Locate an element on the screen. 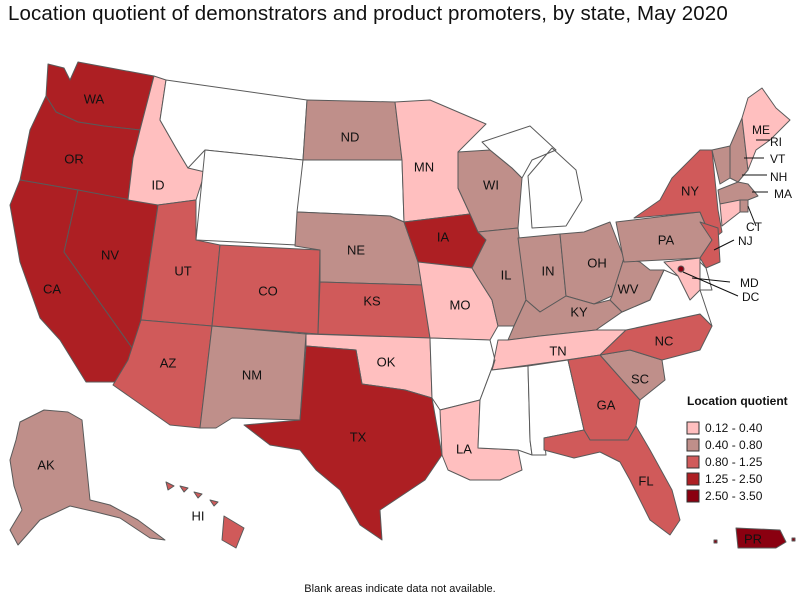 This screenshot has width=800, height=600. state-label-me: ME is located at coordinates (761, 130).